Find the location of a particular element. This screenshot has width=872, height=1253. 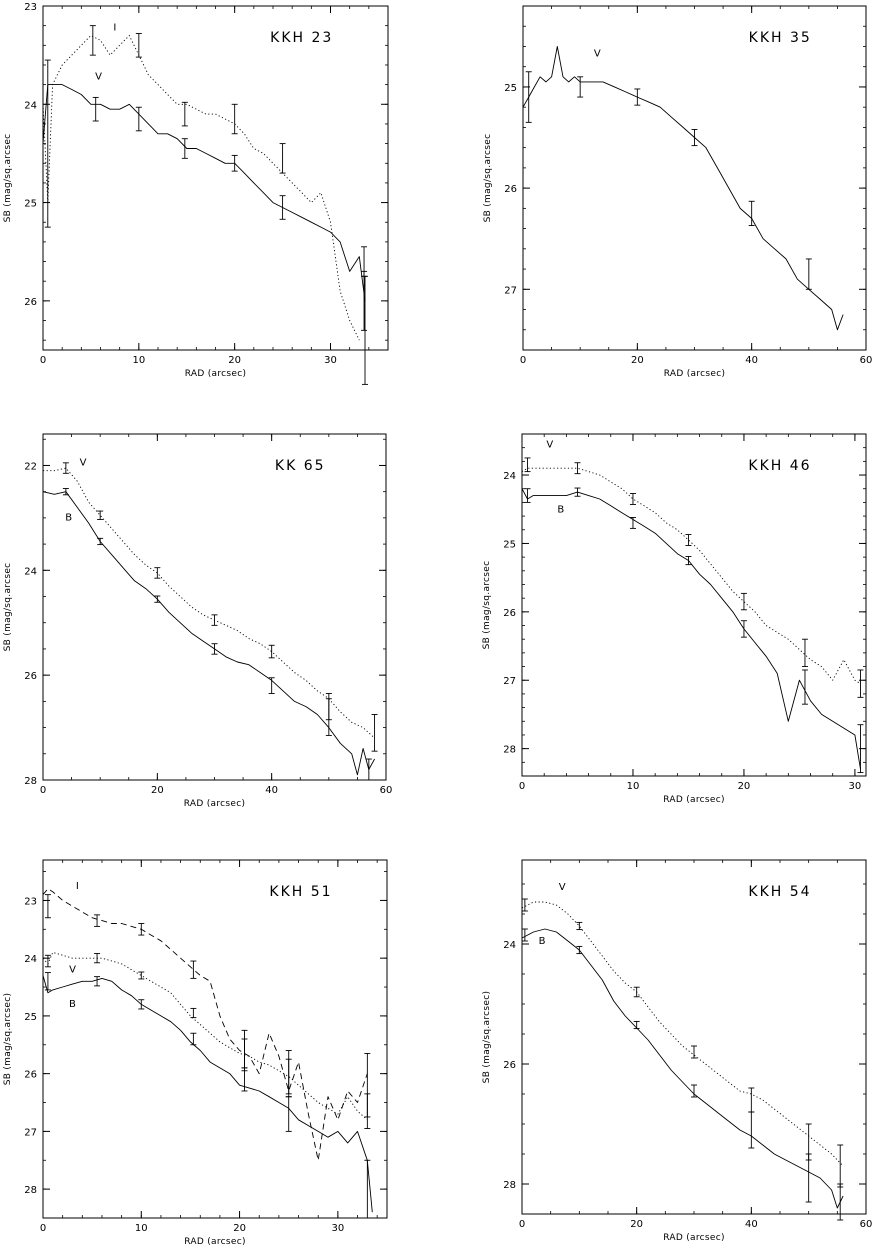

panel-title: KKH 51 is located at coordinates (300, 892).